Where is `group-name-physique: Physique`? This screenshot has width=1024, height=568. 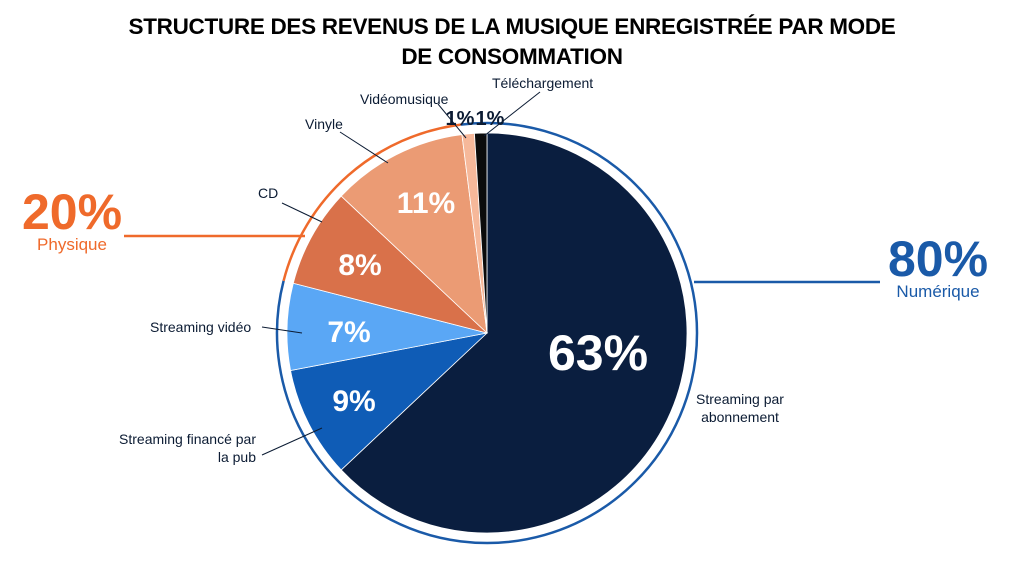 group-name-physique: Physique is located at coordinates (72, 244).